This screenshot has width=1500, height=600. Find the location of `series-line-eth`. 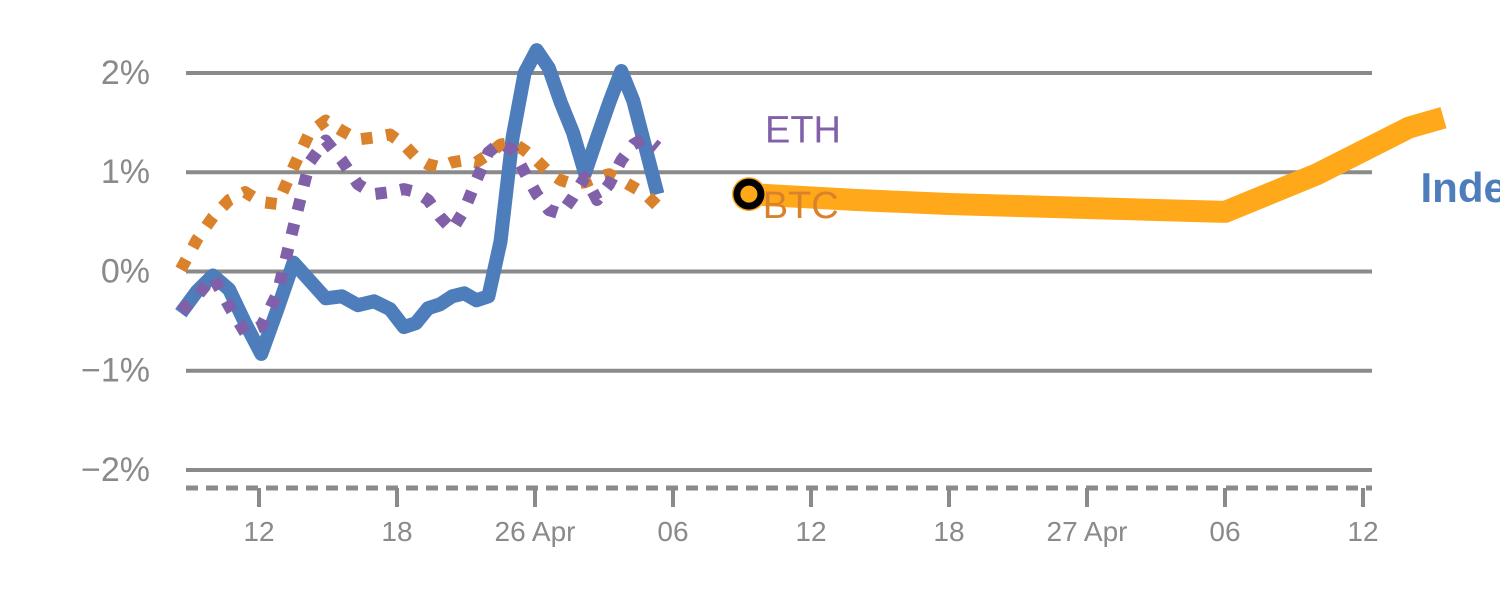

series-line-eth is located at coordinates (419, 235).